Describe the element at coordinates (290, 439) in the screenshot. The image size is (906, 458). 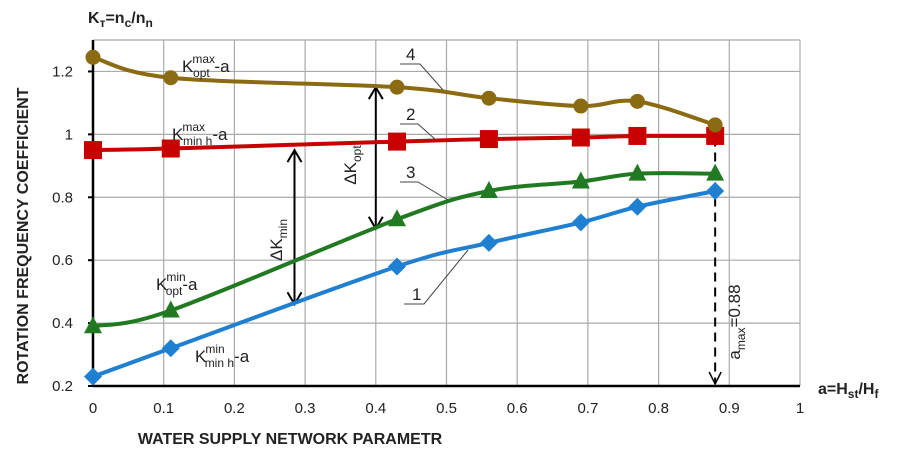
I see `x-axis-label: WATER SUPPLY NETWORK PARAMETR` at that location.